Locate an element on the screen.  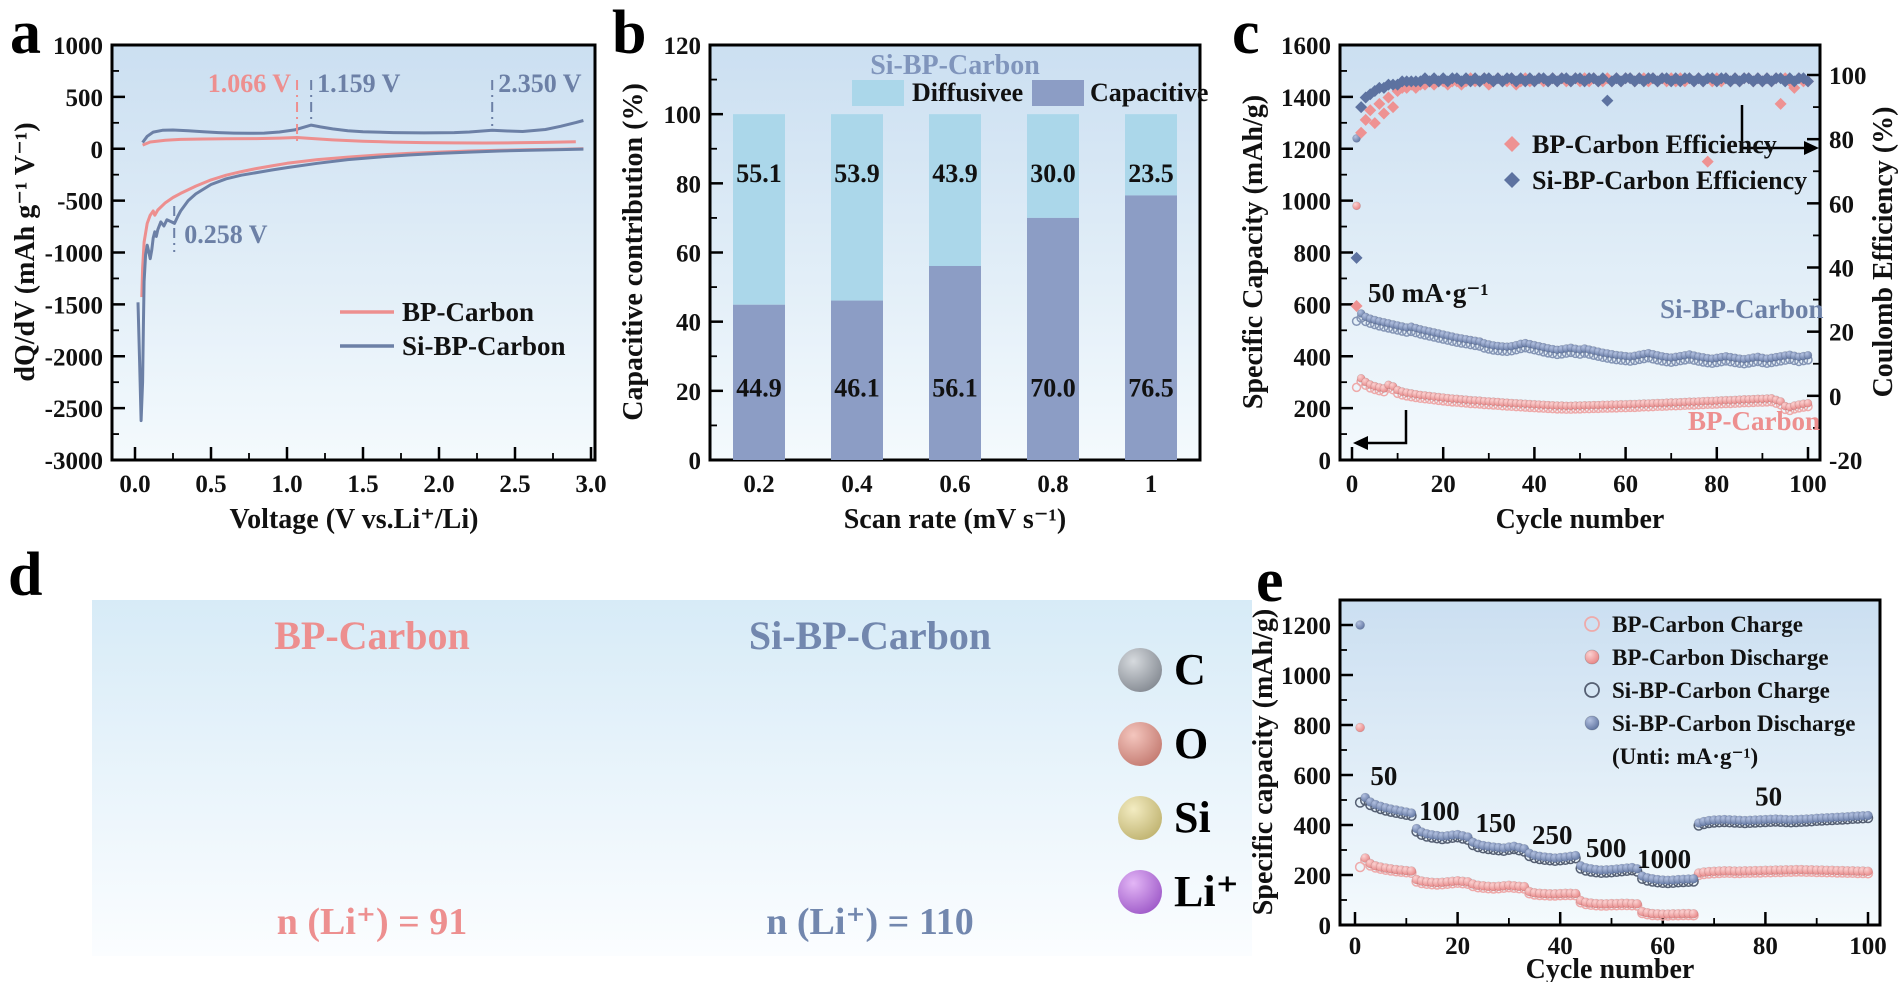
oxygen-atom-icon is located at coordinates (1140, 744).